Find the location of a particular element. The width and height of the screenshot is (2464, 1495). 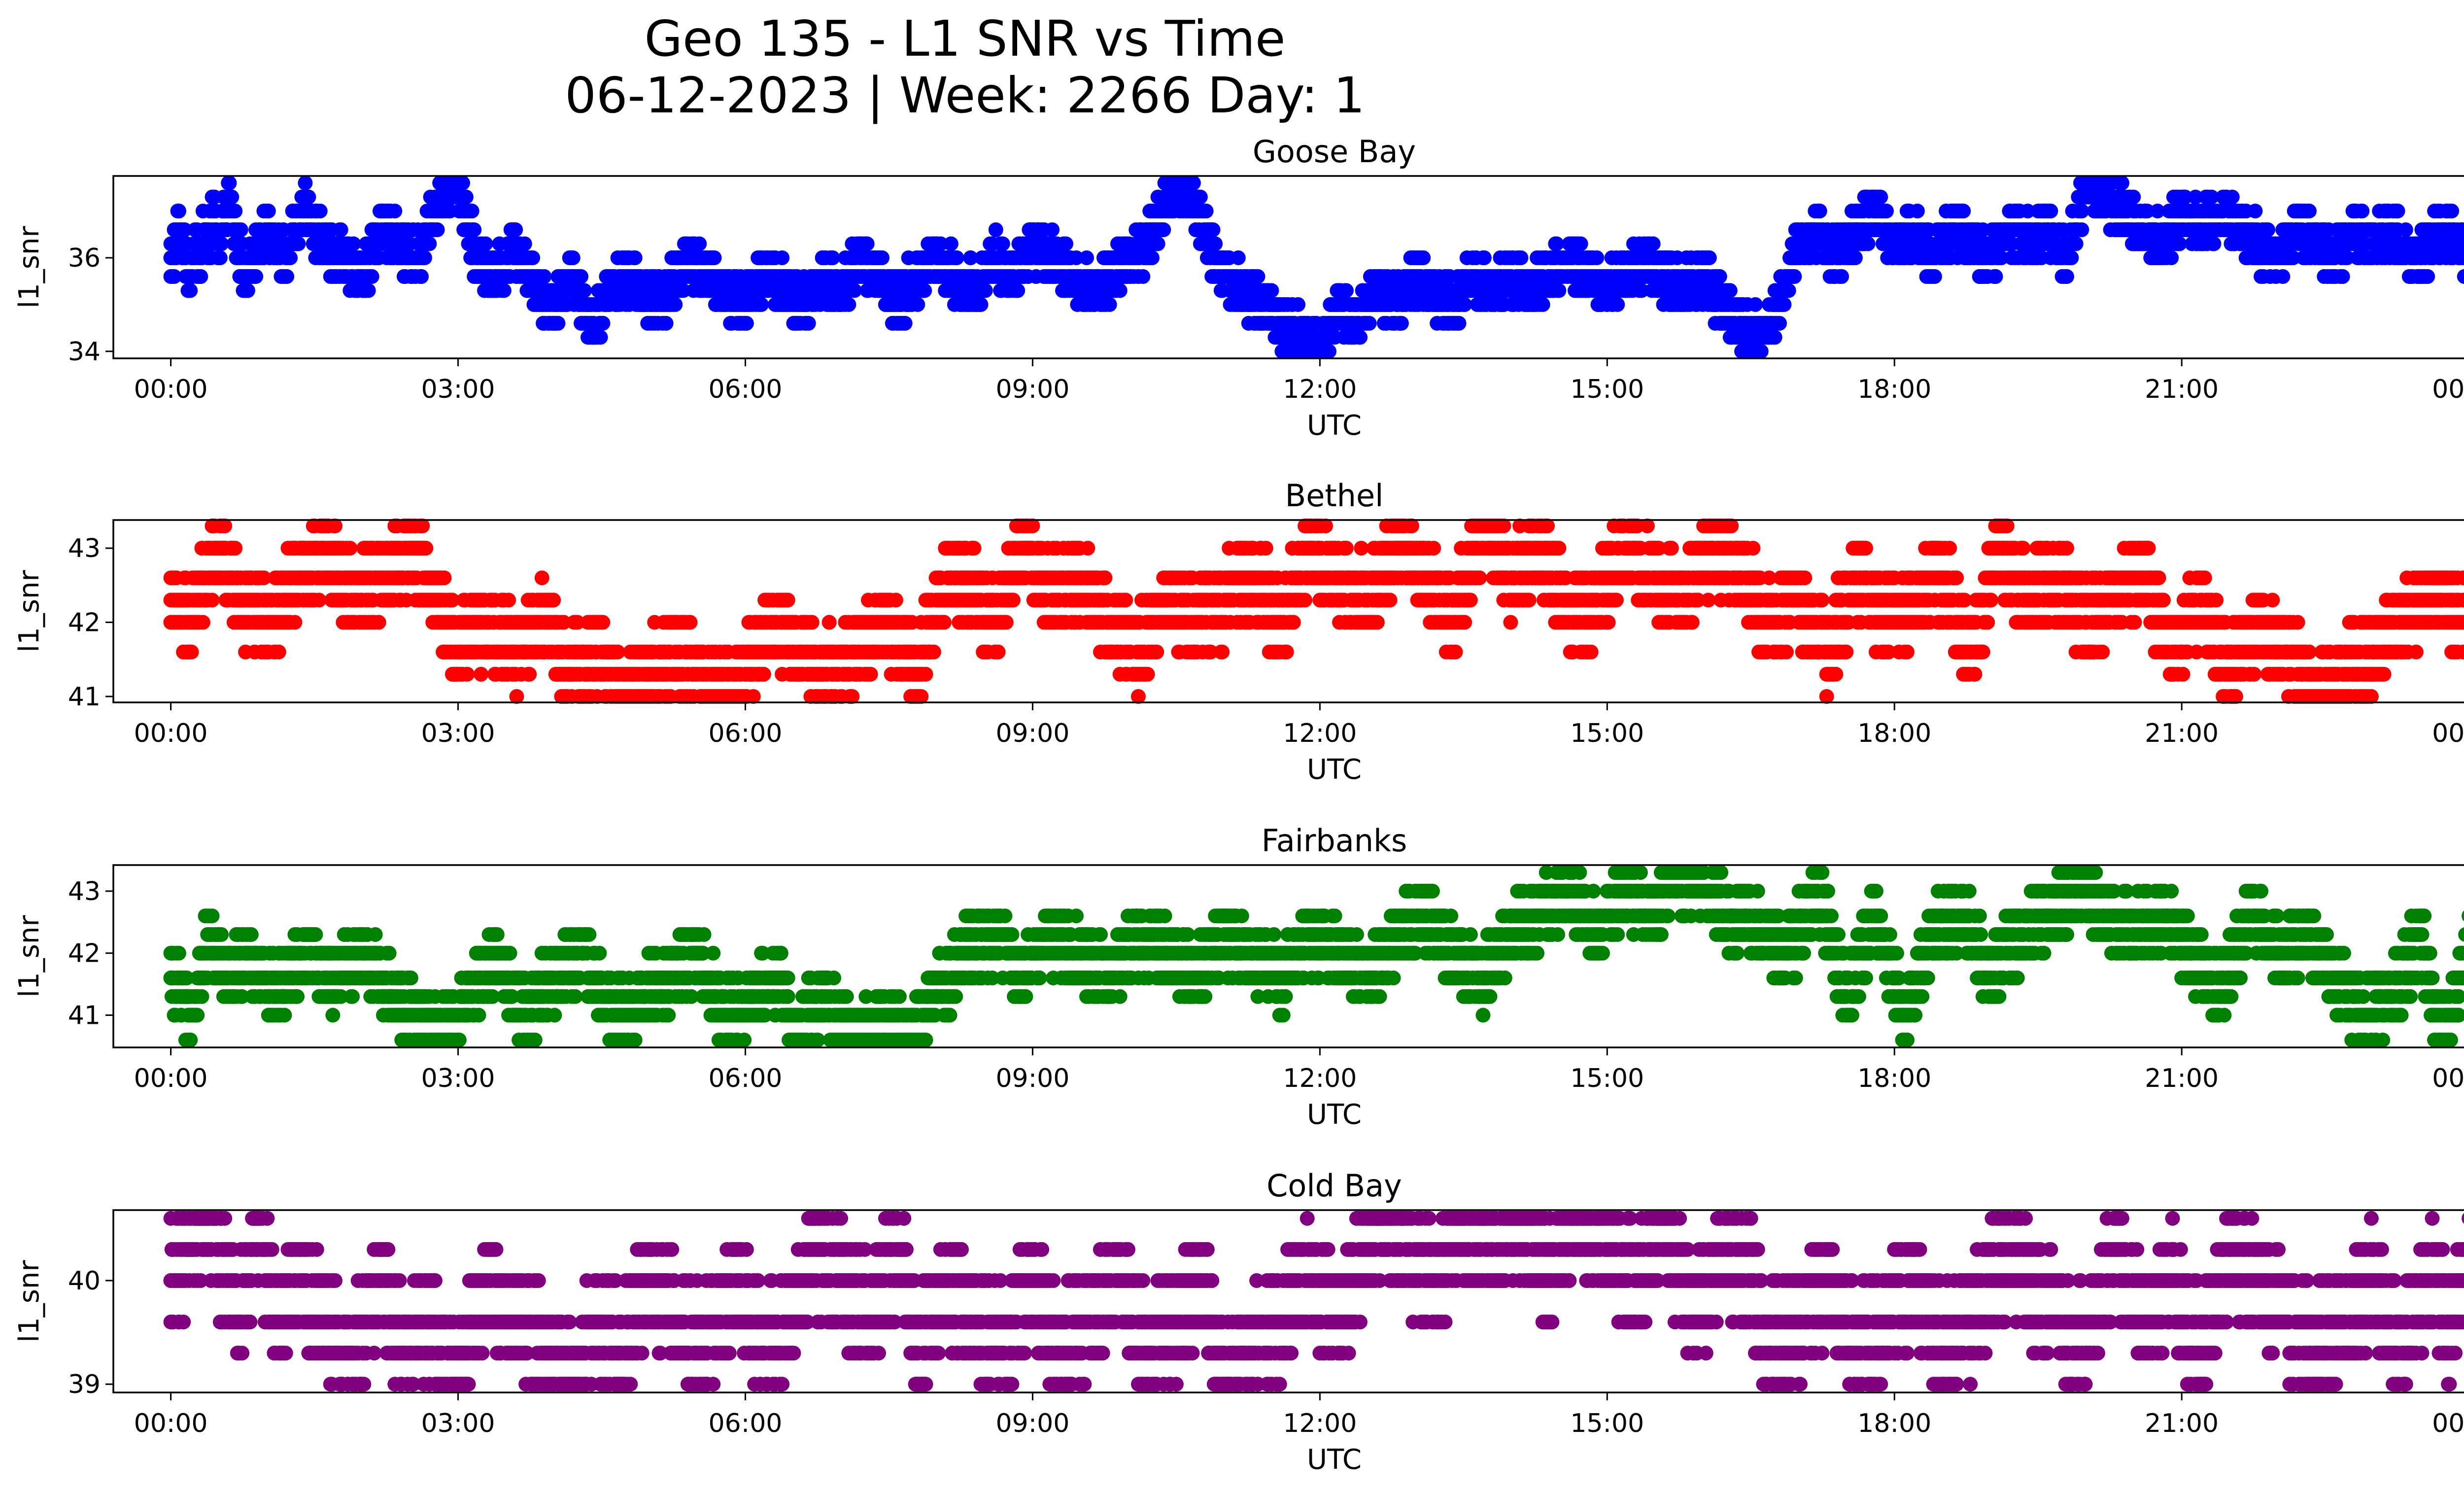

figure-title-line1: Geo 135 - L1 SNR vs Time is located at coordinates (965, 39).